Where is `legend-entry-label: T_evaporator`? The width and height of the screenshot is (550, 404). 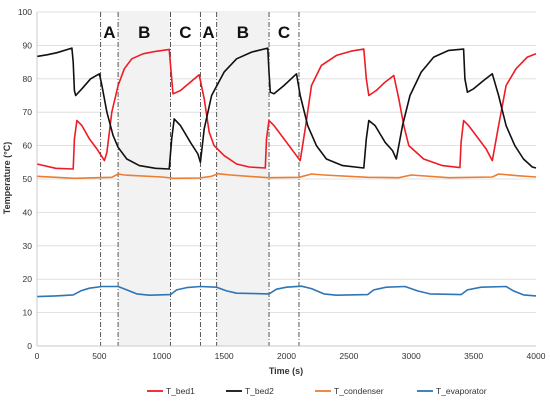
legend-entry-label: T_evaporator is located at coordinates (461, 391).